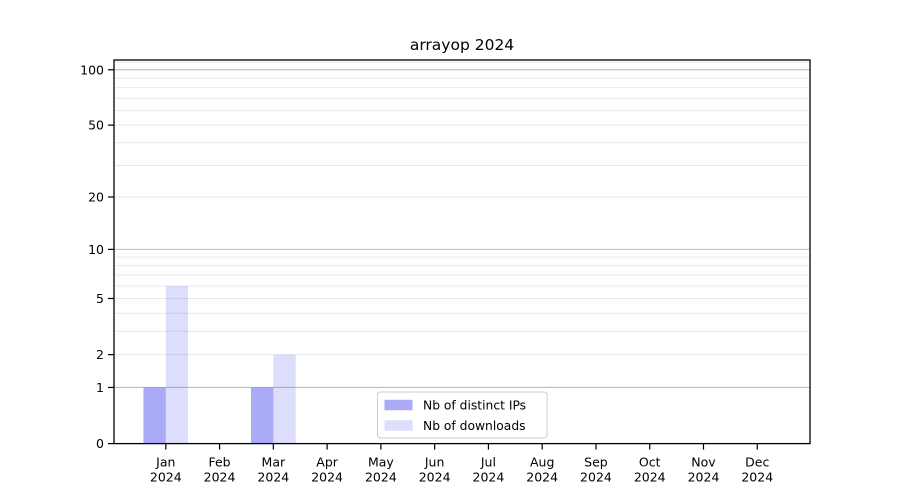 Image resolution: width=900 pixels, height=500 pixels. What do you see at coordinates (100, 387) in the screenshot?
I see `y-tick-label-1: 1` at bounding box center [100, 387].